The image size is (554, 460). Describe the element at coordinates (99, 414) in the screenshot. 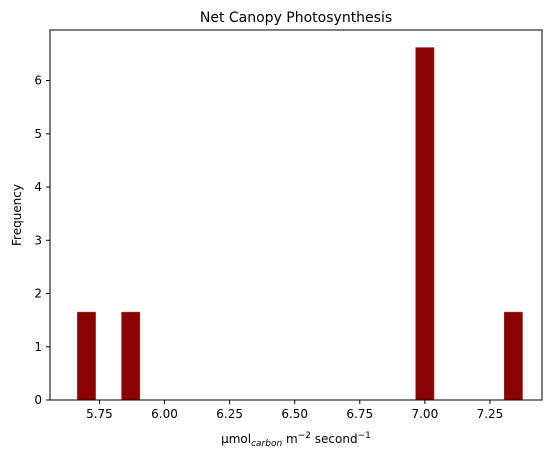

I see `x-tick-label-0: 5.75` at that location.